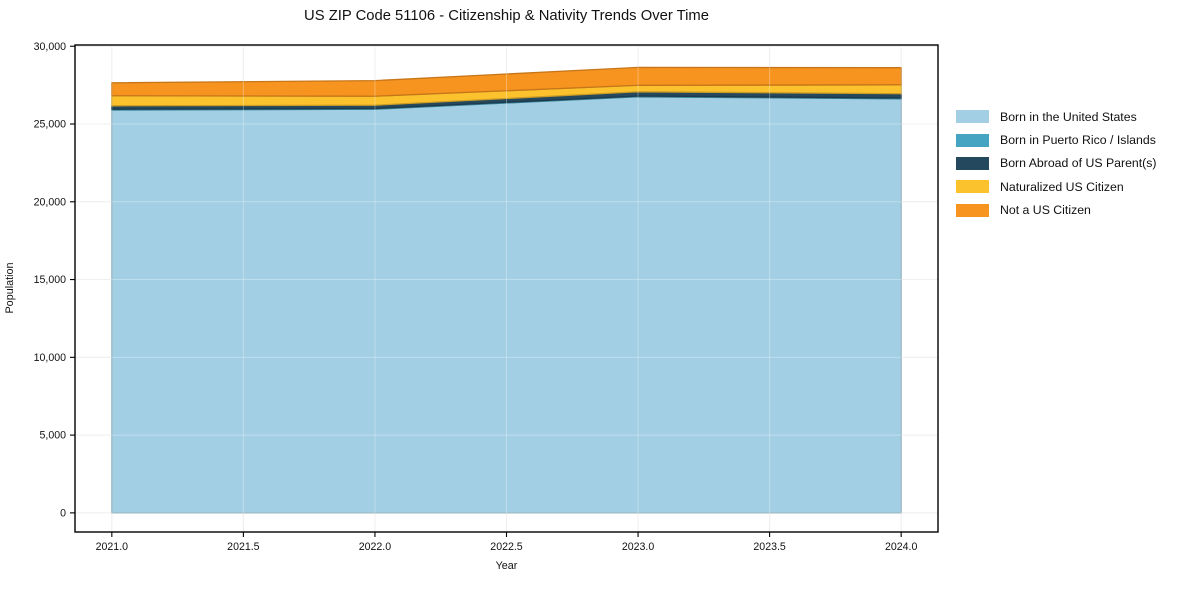  I want to click on legend-label: Born in Puerto Rico / Islands, so click(1078, 140).